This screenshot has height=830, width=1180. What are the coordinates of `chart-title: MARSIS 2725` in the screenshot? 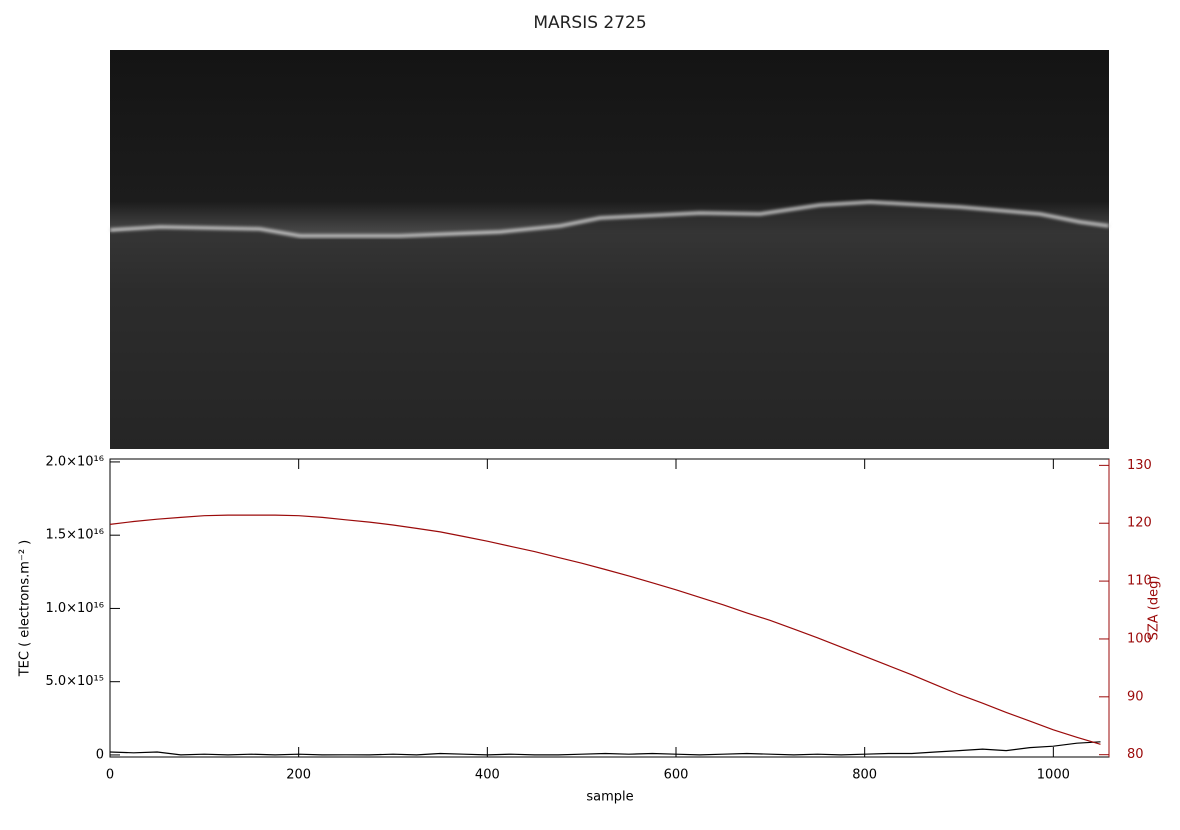 It's located at (589, 23).